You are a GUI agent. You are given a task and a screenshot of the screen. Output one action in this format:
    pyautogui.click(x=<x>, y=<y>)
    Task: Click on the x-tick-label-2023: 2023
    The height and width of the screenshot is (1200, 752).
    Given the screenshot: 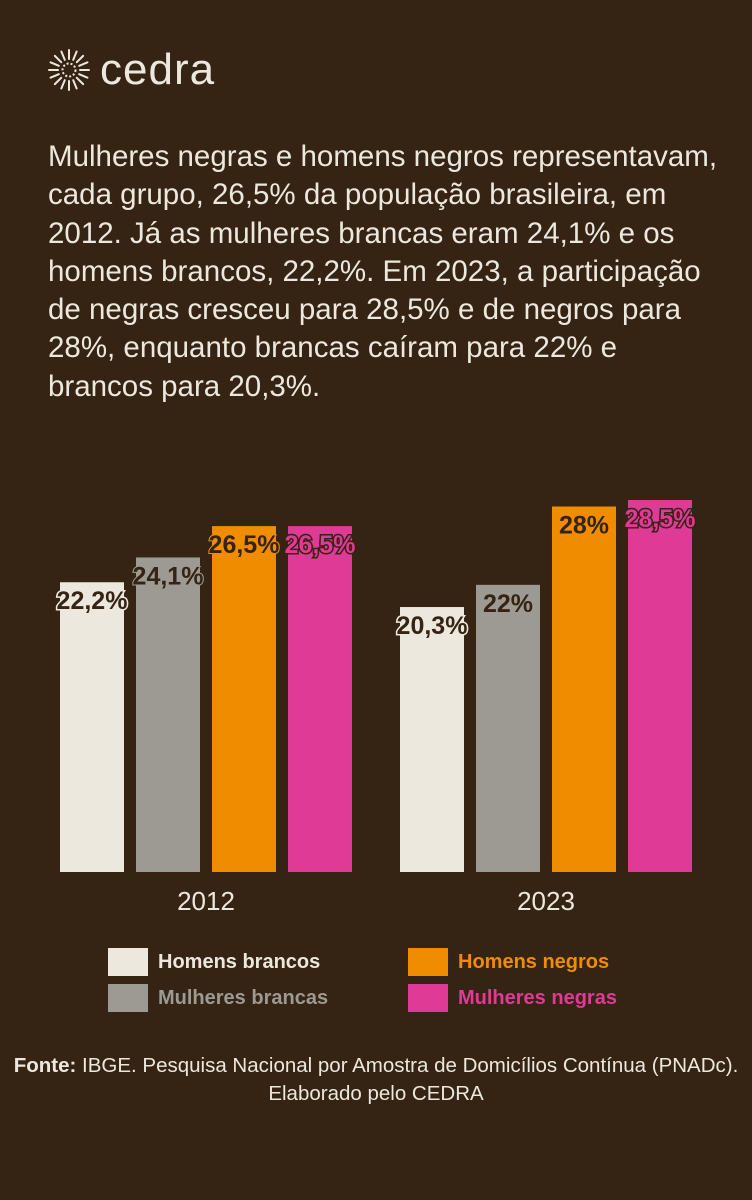 What is the action you would take?
    pyautogui.click(x=546, y=901)
    